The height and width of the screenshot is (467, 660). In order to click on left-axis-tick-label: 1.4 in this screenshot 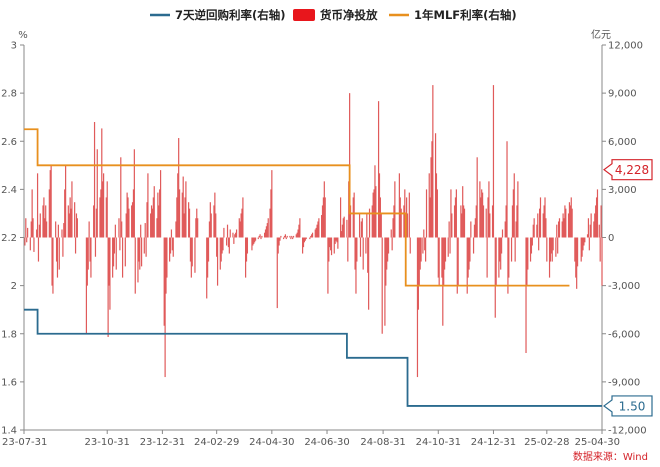, I will do `click(9, 431)`.